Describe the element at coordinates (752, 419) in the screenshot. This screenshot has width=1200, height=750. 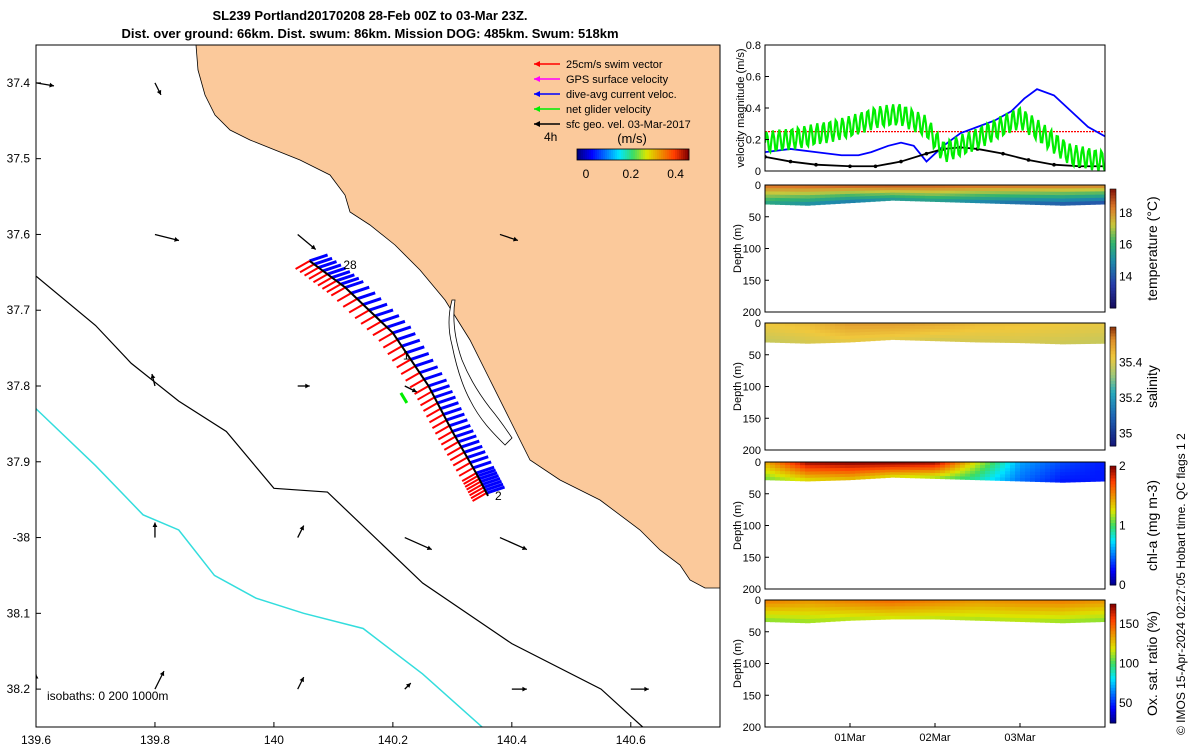
I see `section-y-tick-label: 150` at that location.